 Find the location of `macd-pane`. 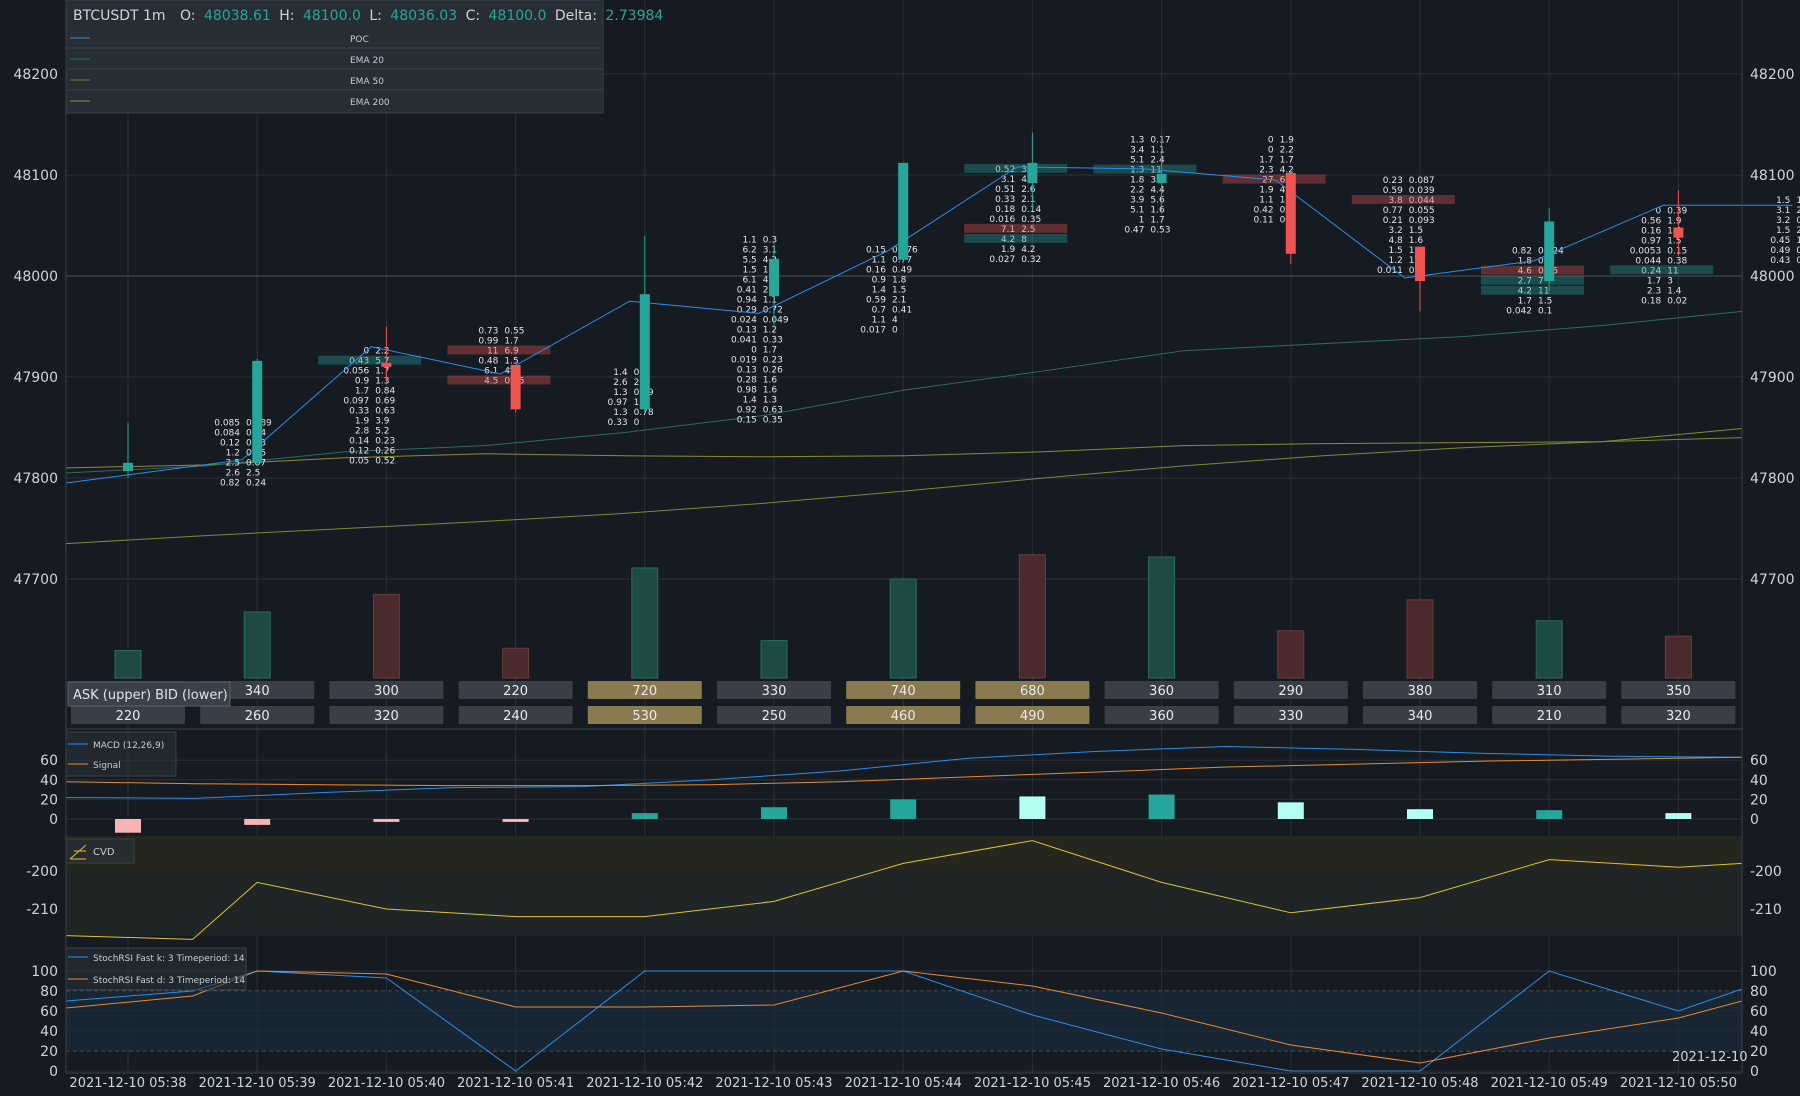

macd-pane is located at coordinates (904, 789).